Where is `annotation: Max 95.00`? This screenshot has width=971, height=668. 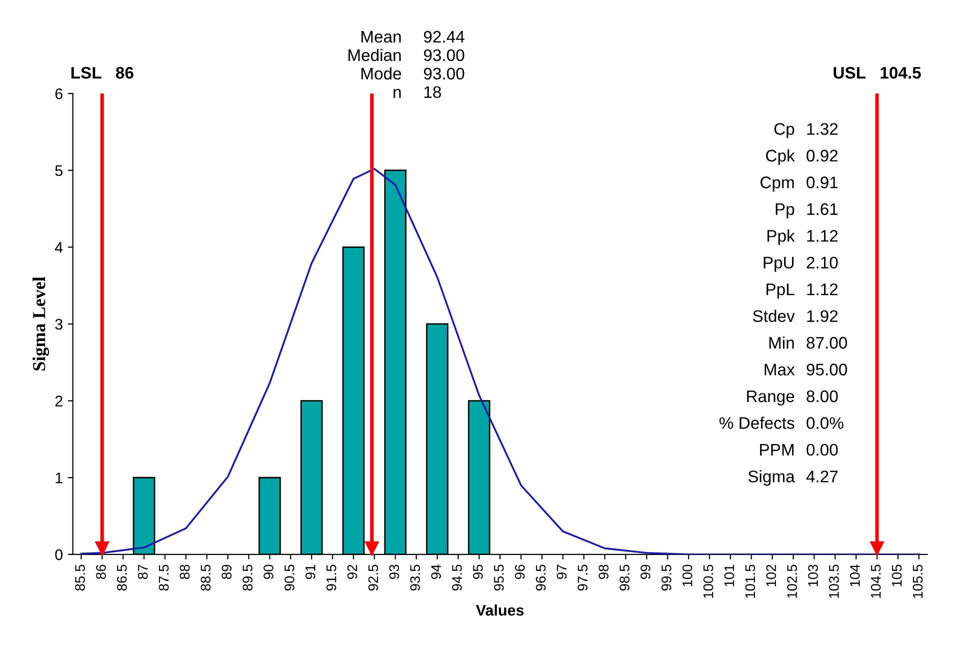
annotation: Max 95.00 is located at coordinates (806, 370).